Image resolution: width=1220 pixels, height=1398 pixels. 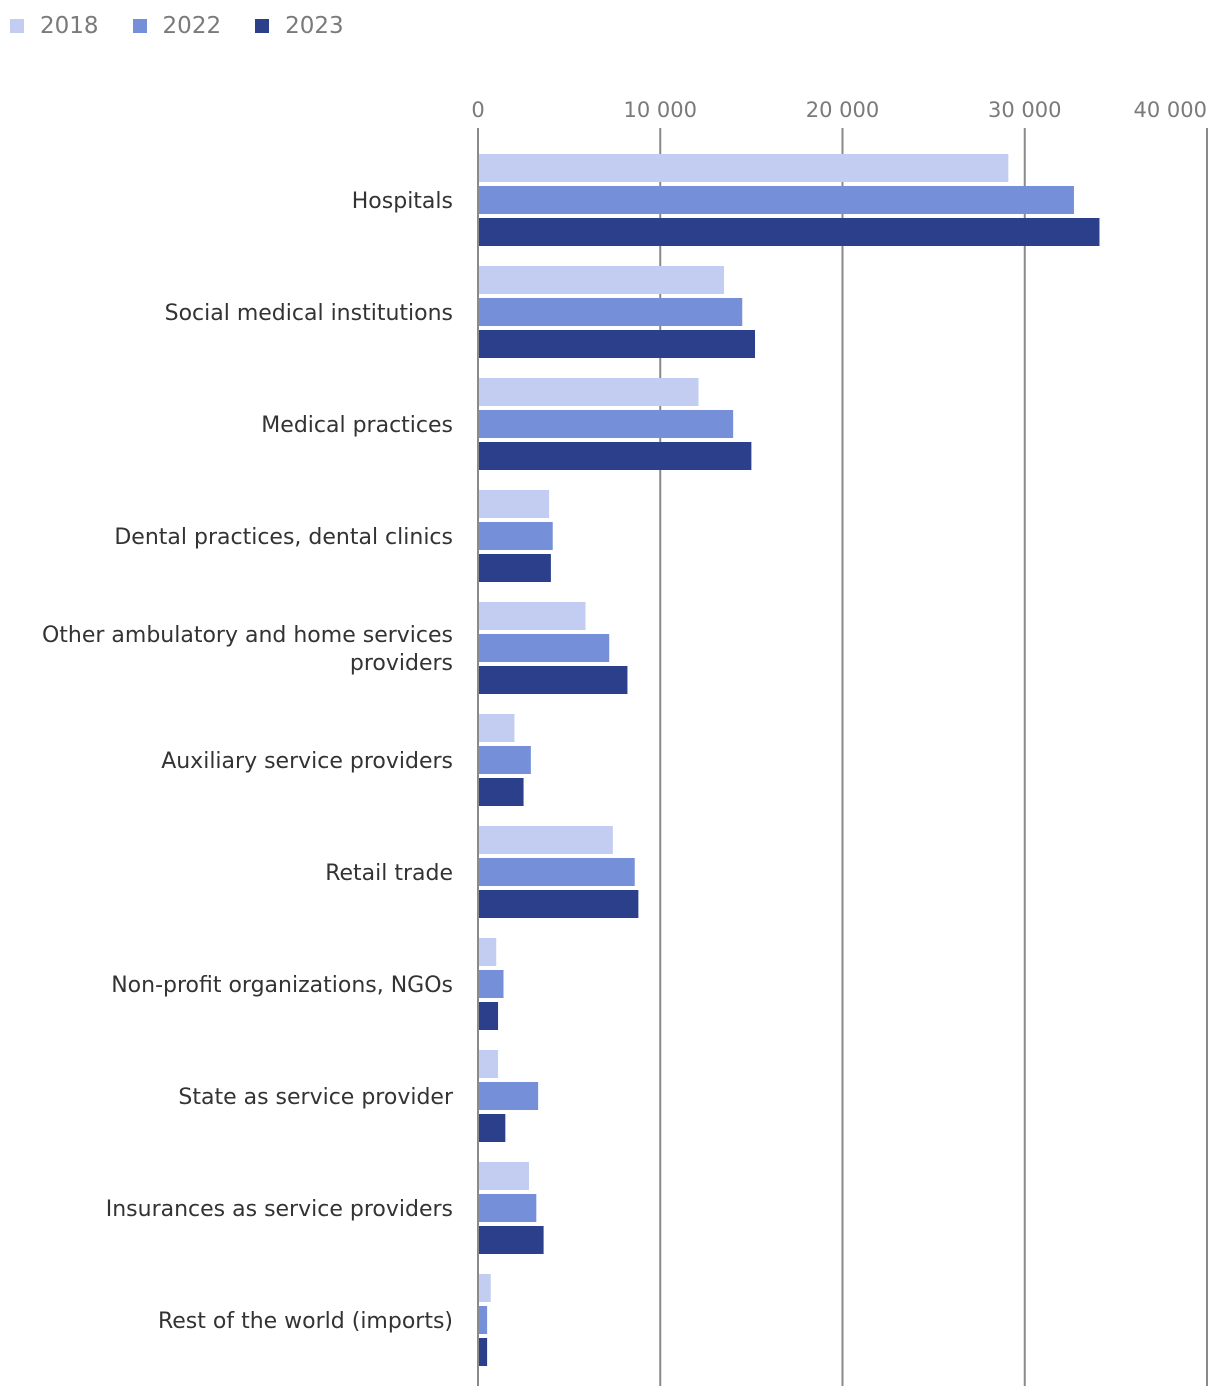 I want to click on category-label: Other ambulatory and home services, so click(x=247, y=635).